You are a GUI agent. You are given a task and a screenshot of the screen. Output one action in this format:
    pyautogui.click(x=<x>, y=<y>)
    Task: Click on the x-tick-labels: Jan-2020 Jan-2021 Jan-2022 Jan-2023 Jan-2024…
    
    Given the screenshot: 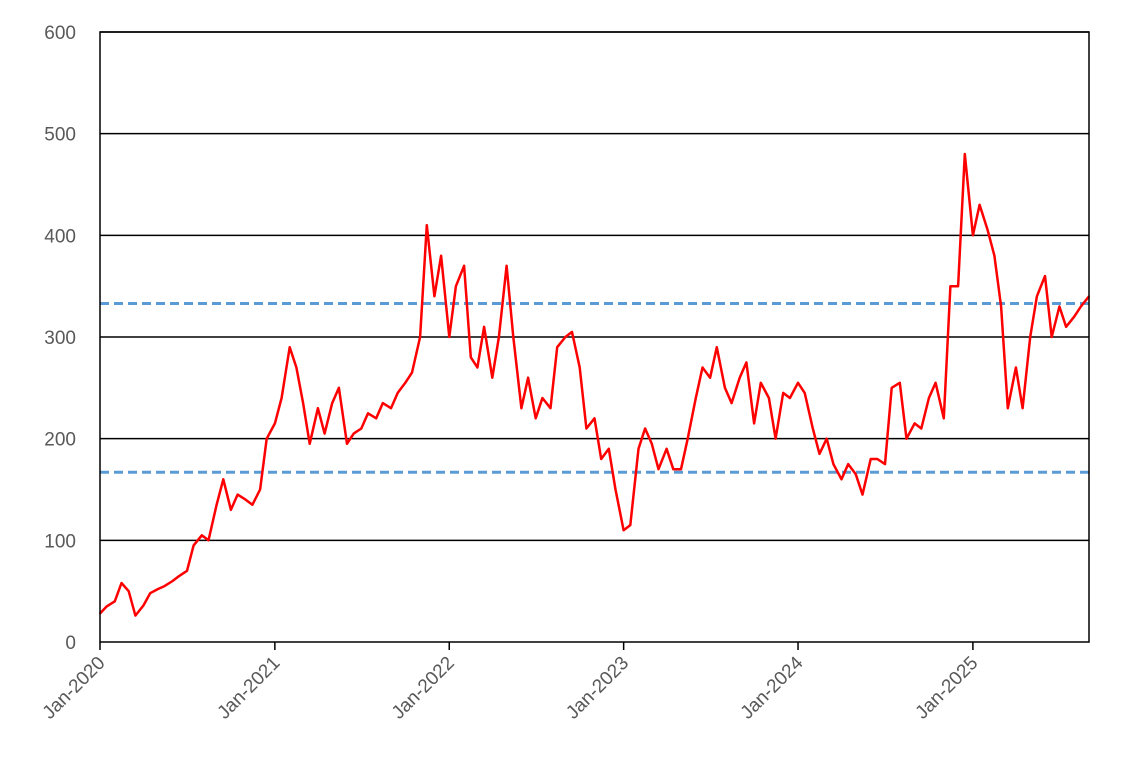 What is the action you would take?
    pyautogui.click(x=511, y=687)
    